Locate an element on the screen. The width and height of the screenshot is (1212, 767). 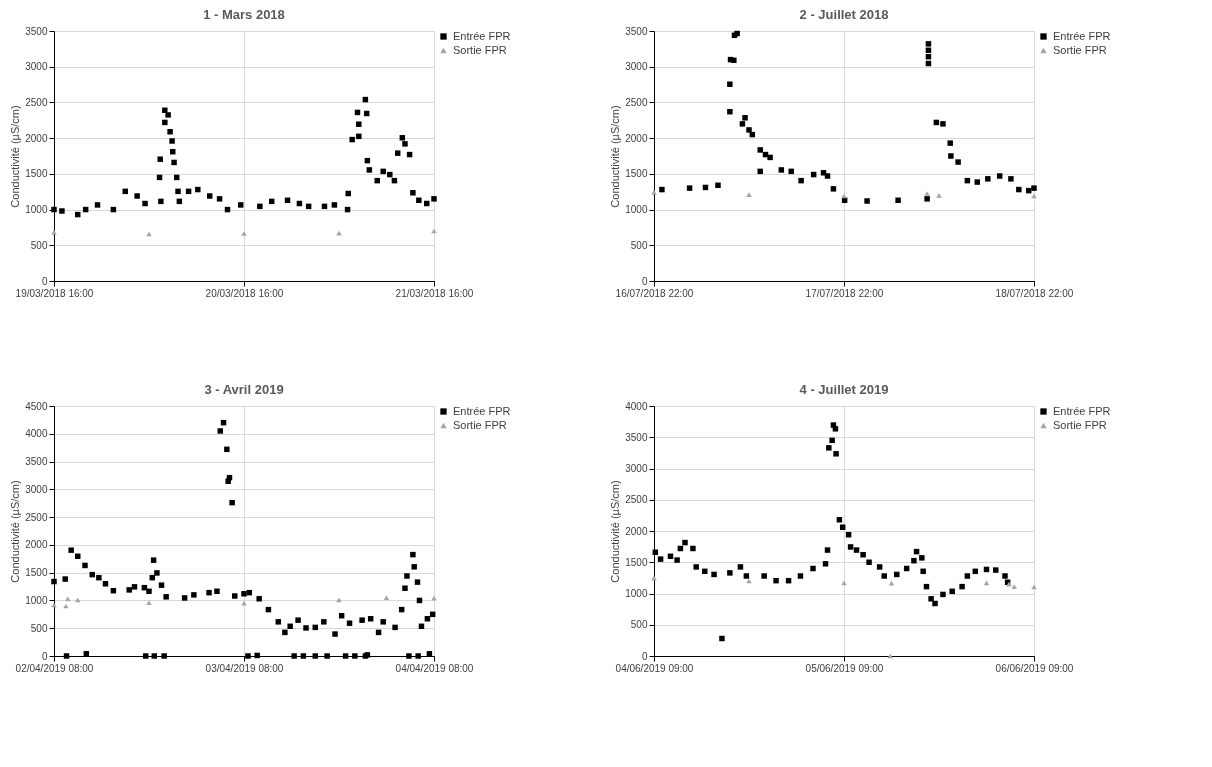
y-tick-label: 4000 is located at coordinates (636, 406).